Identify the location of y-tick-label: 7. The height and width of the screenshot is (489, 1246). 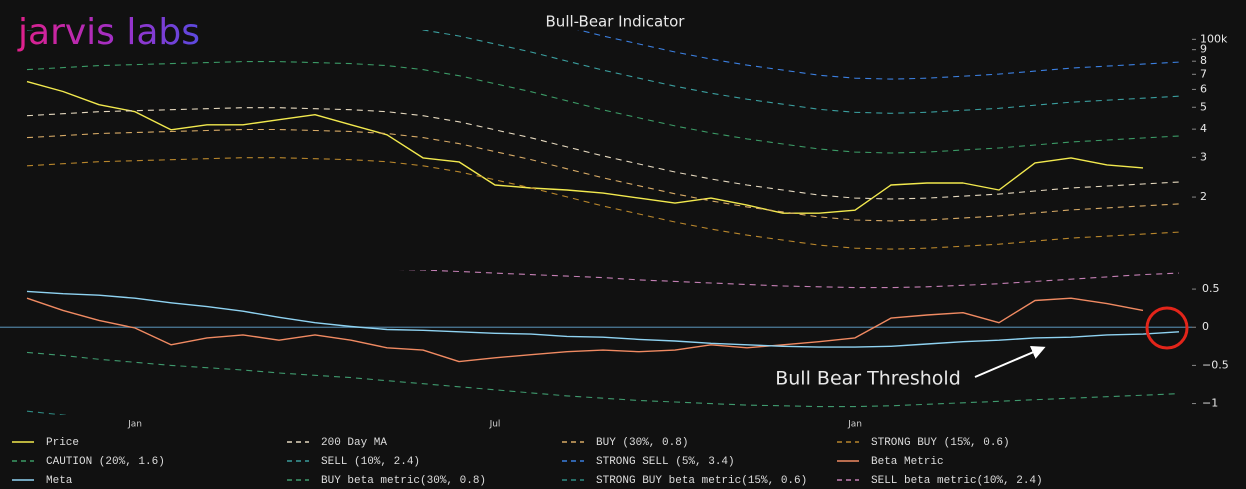
(1203, 73).